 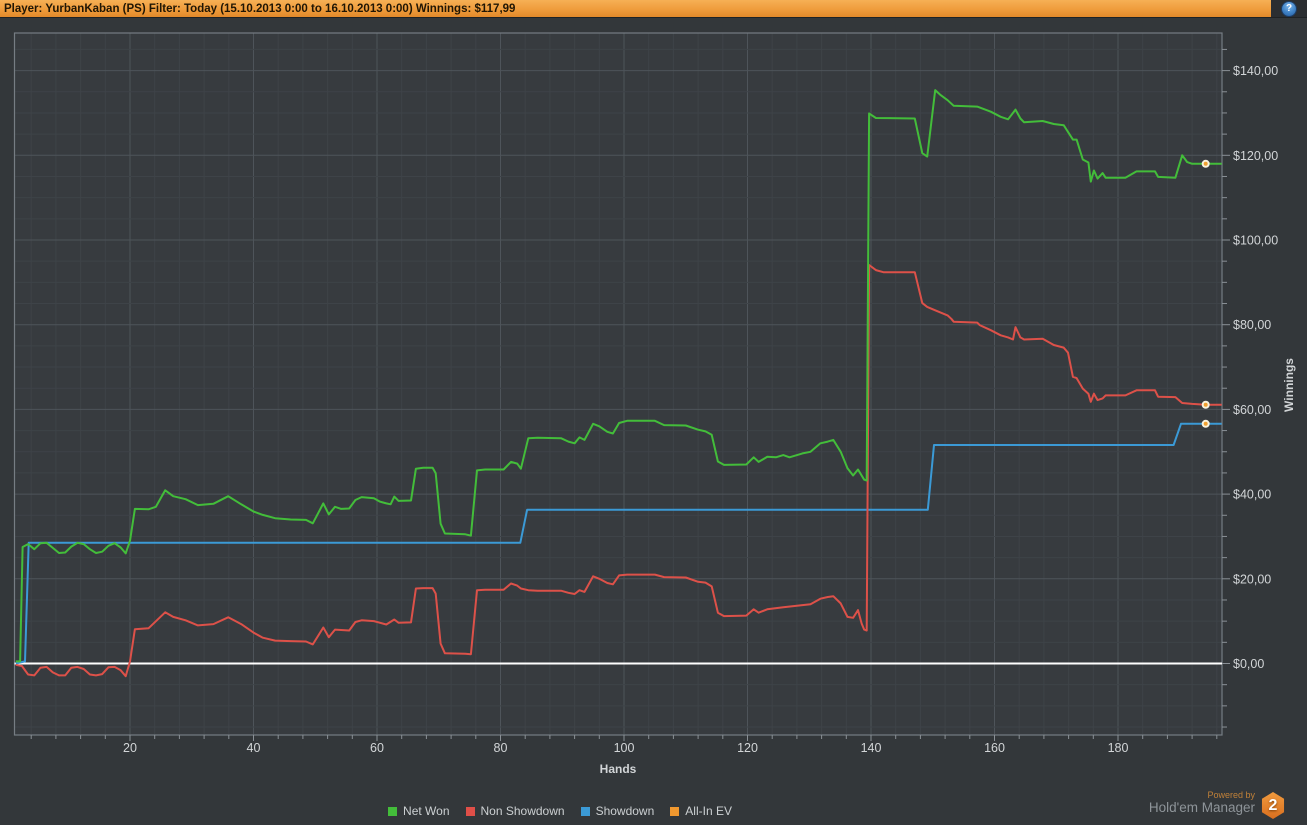 I want to click on x-tick-label: 120, so click(x=747, y=748).